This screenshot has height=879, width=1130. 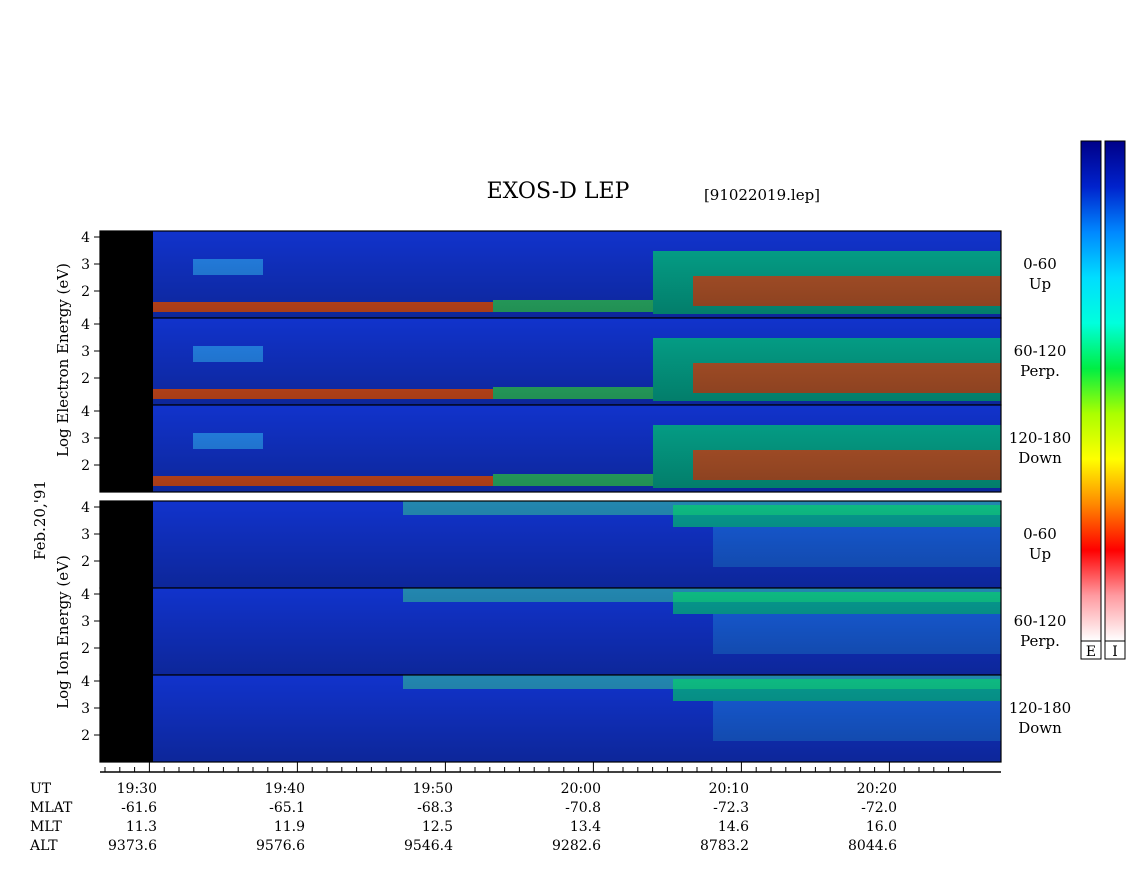 I want to click on ephemeris-value: 20:10, so click(x=729, y=789).